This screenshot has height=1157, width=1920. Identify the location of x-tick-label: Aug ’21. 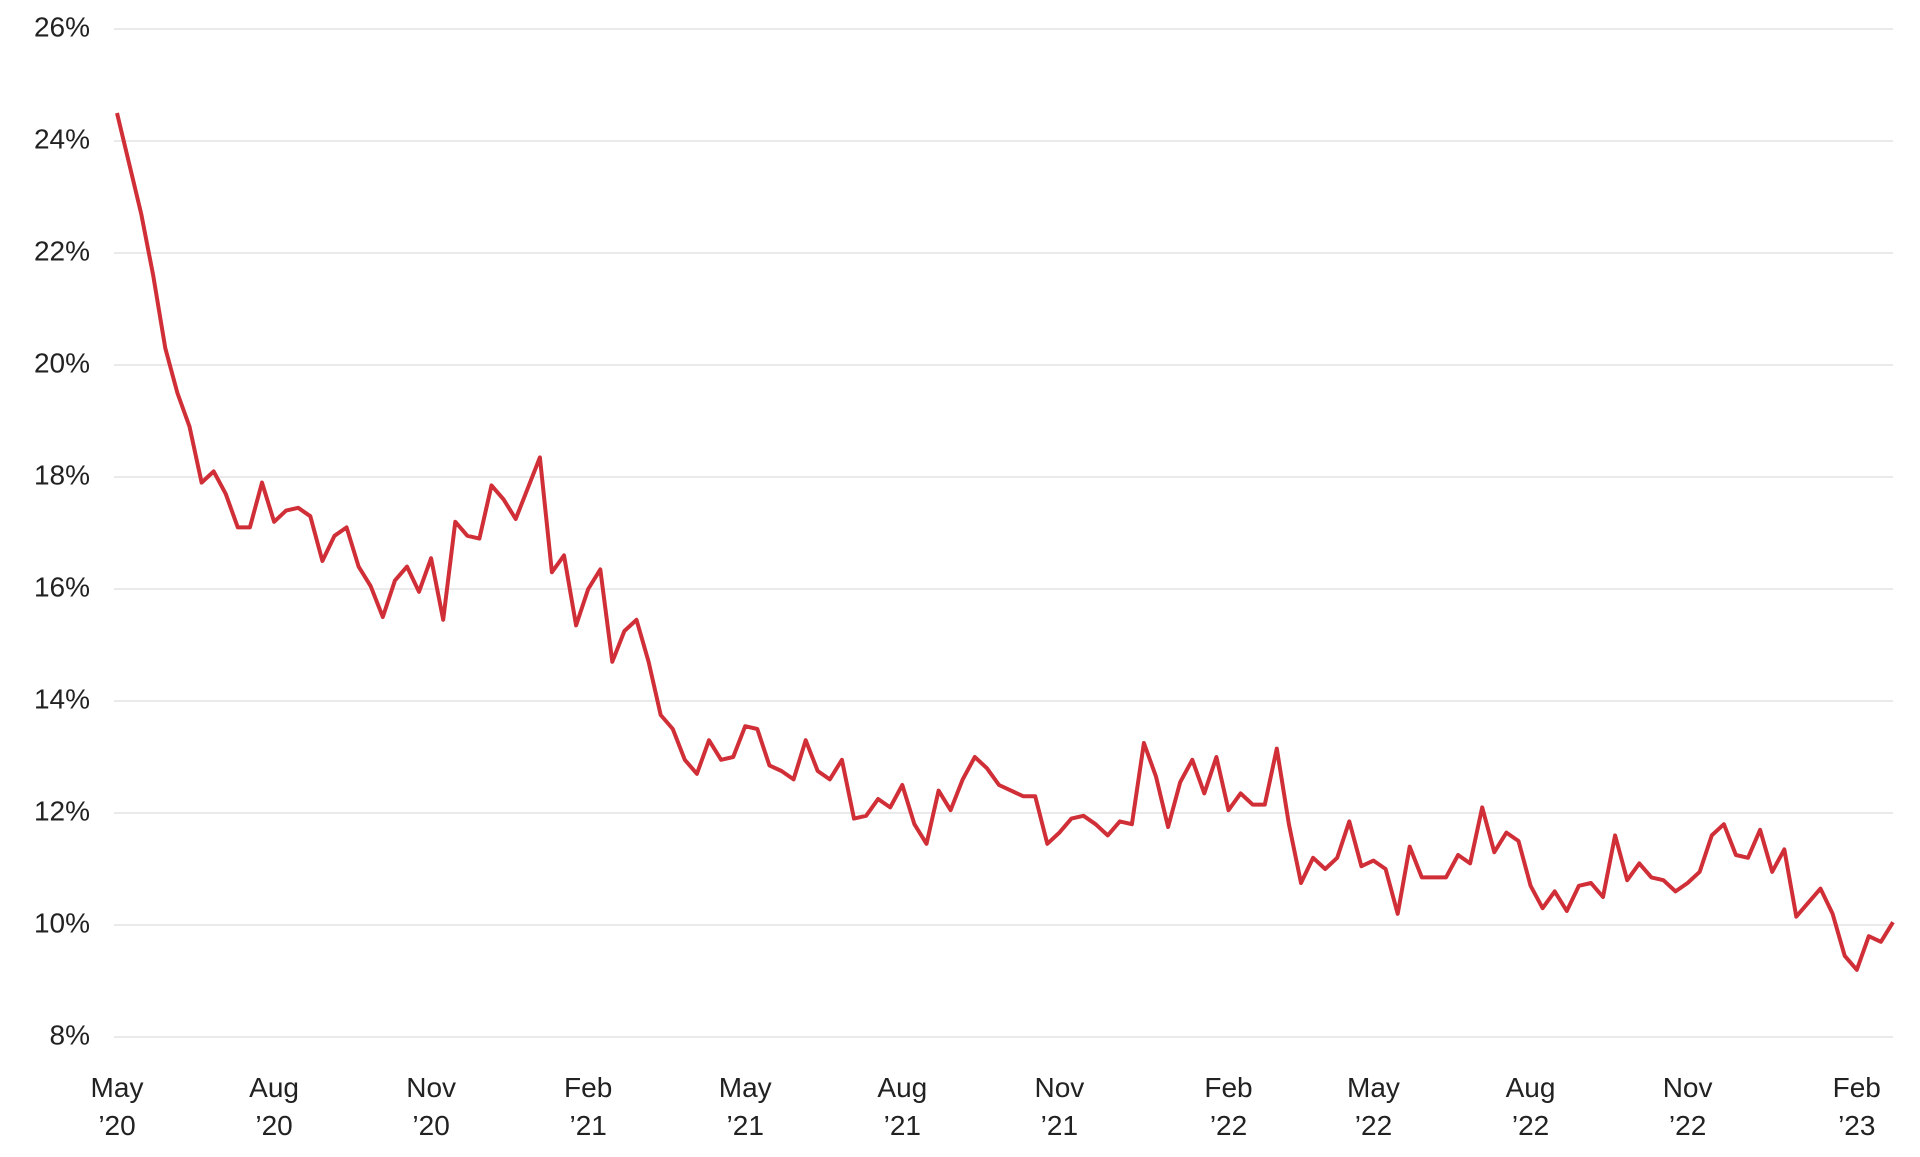
(902, 1106).